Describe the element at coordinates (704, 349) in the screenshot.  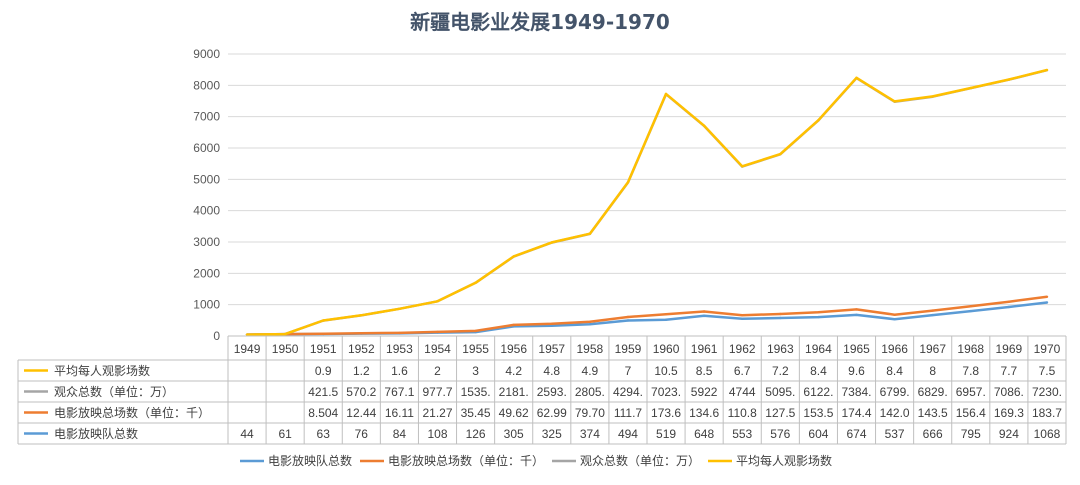
I see `x-category-label: 1961` at that location.